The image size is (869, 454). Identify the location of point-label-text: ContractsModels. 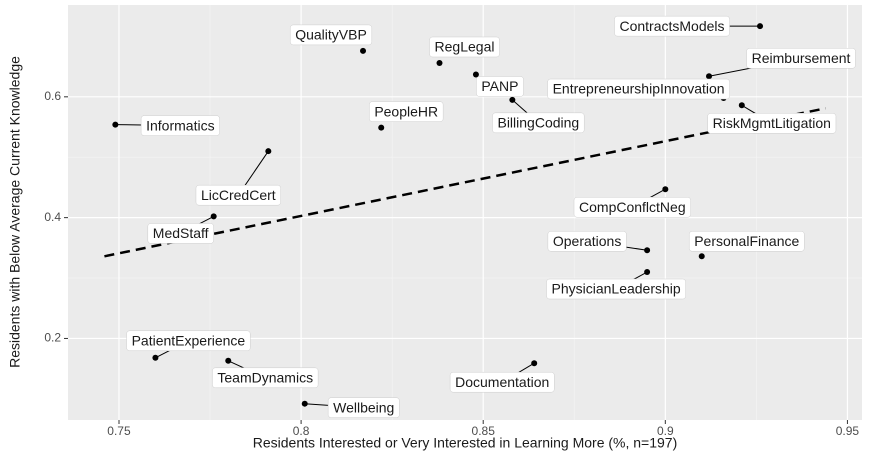
(671, 26).